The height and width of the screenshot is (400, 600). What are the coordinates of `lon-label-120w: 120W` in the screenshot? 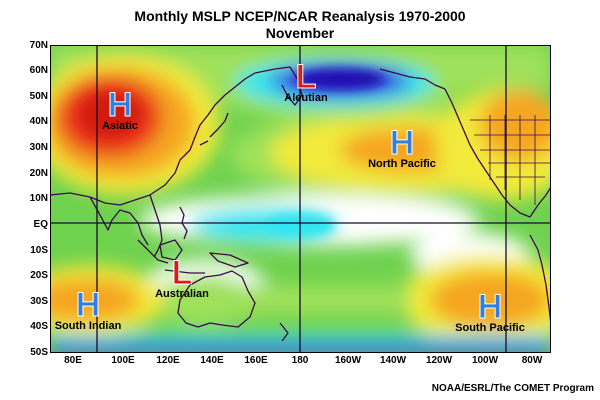 It's located at (439, 360).